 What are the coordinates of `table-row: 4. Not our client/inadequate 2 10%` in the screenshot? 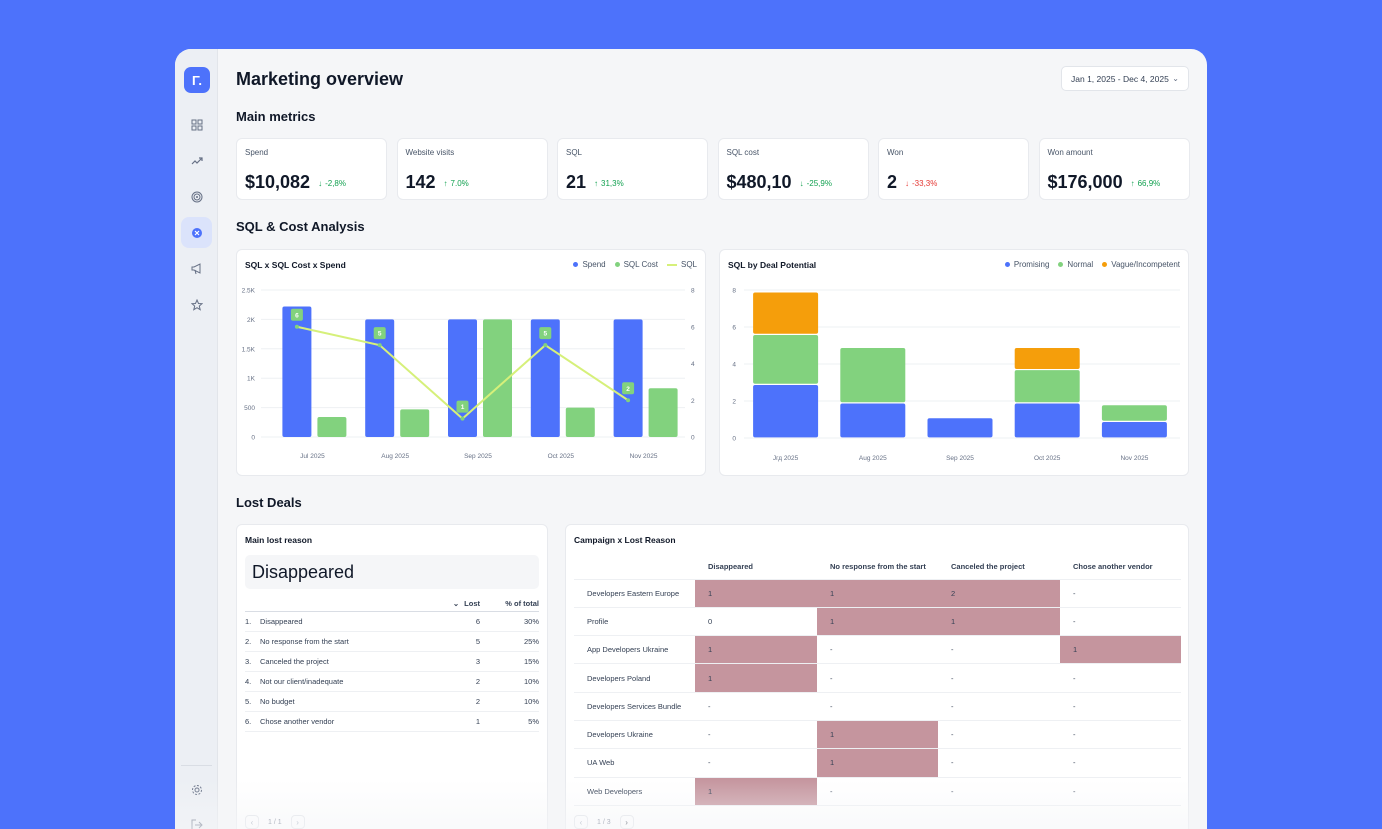 It's located at (392, 681).